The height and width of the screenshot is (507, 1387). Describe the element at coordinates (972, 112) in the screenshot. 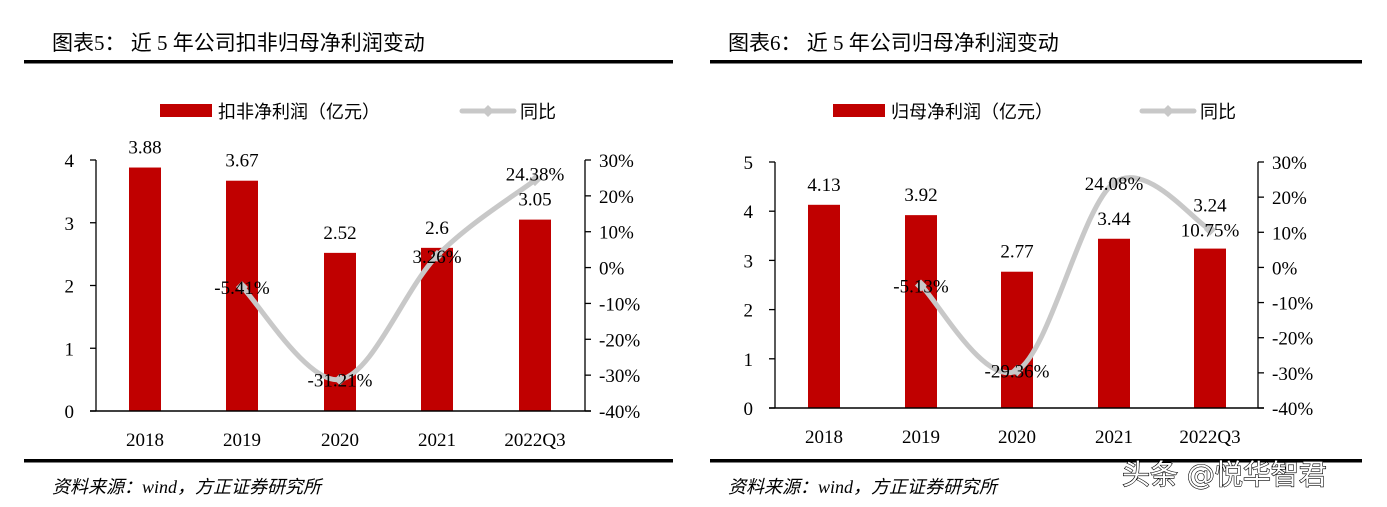

I see `legend-bar-label: 归母净利润（亿元）` at that location.